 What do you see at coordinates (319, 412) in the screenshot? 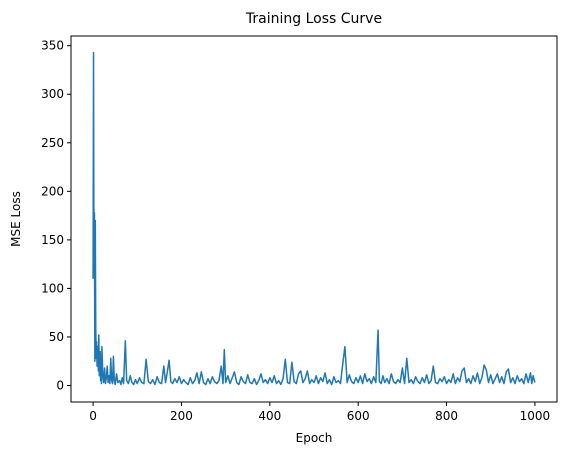
I see `x-axis-ticks: 0 200 400 600 800 1000` at bounding box center [319, 412].